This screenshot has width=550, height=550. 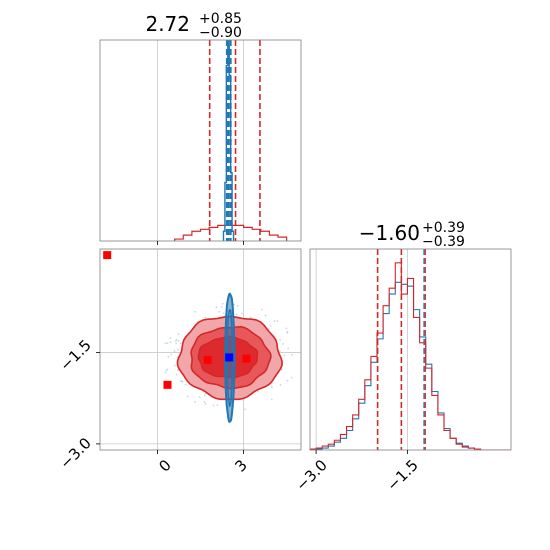 What do you see at coordinates (389, 233) in the screenshot?
I see `bottom-right-title: −1.60` at bounding box center [389, 233].